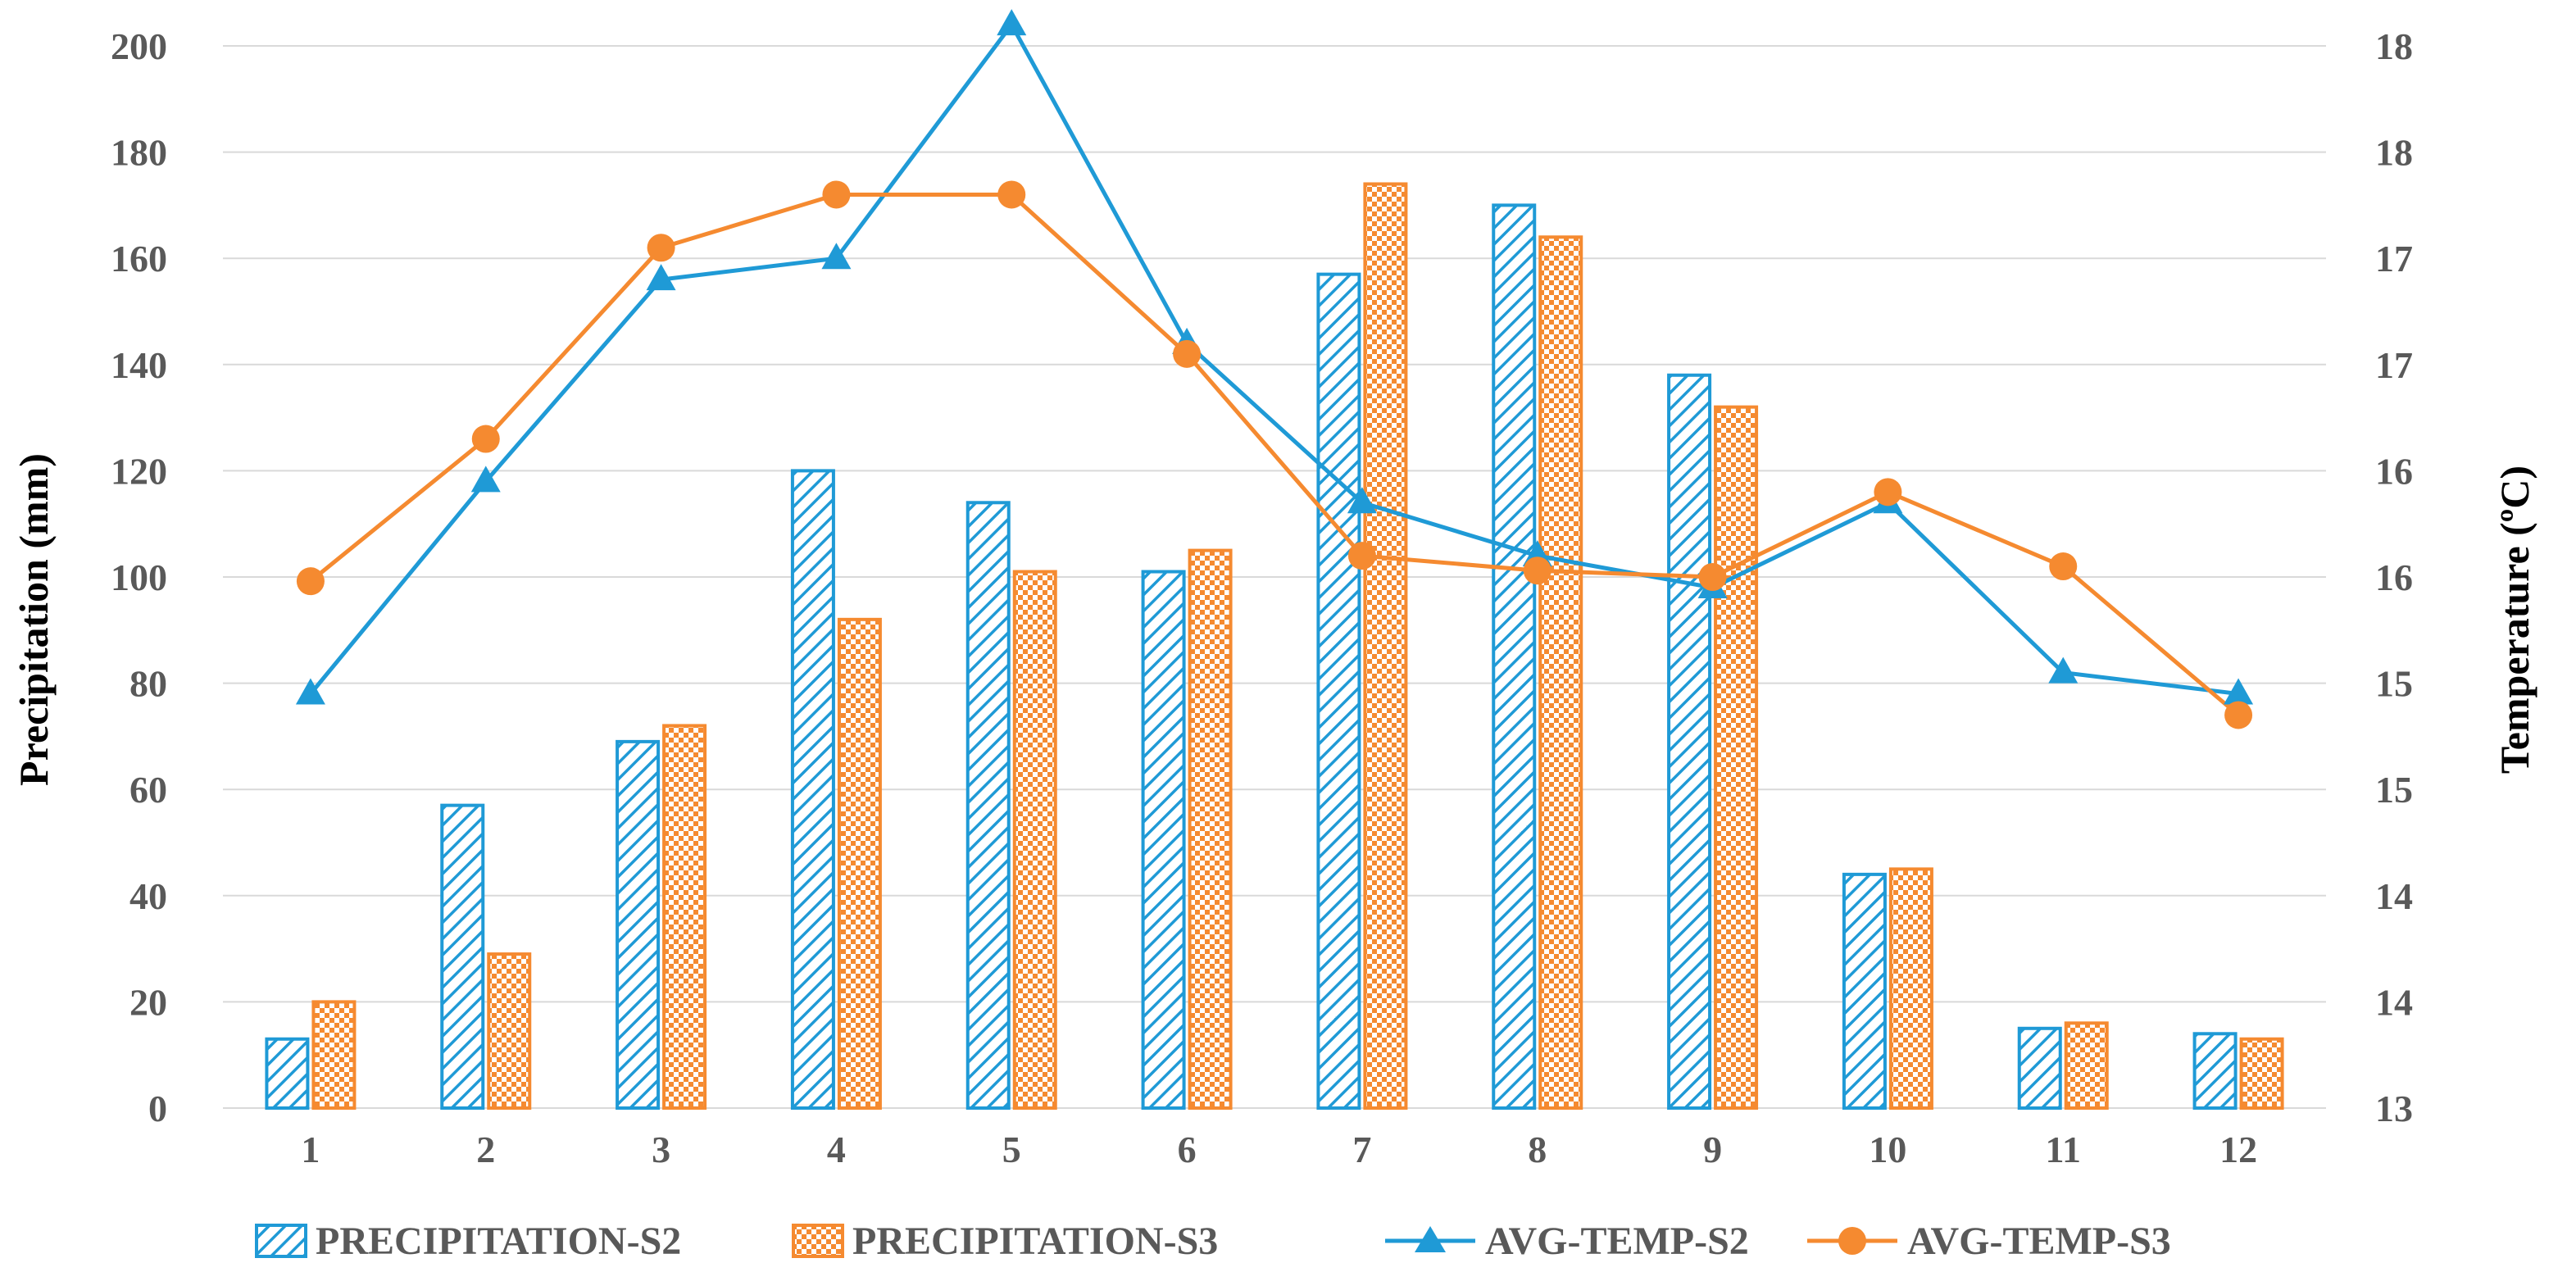 This screenshot has height=1281, width=2576. Describe the element at coordinates (2238, 1149) in the screenshot. I see `x-tick-label: 12` at that location.